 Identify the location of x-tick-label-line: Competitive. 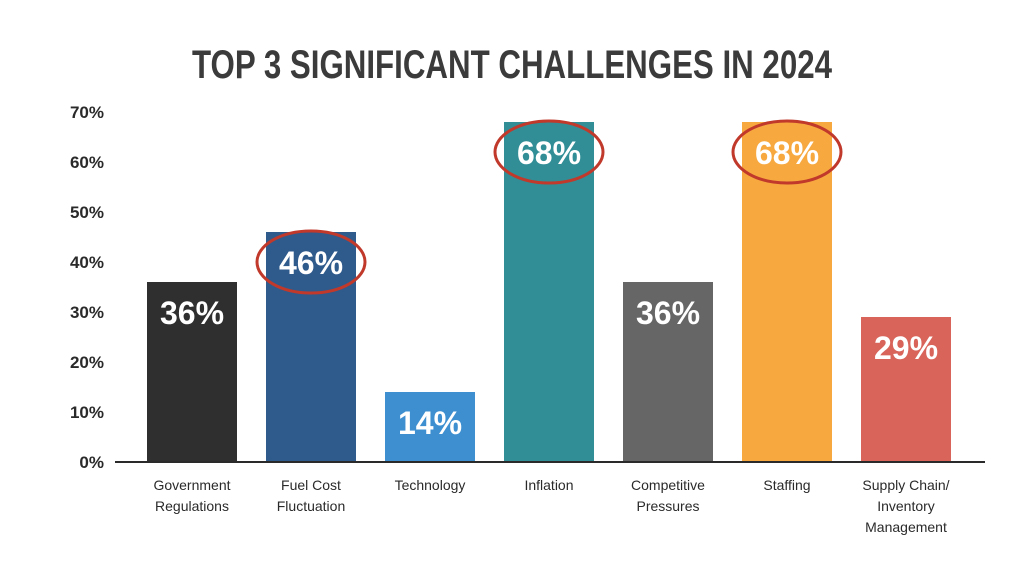
(668, 485).